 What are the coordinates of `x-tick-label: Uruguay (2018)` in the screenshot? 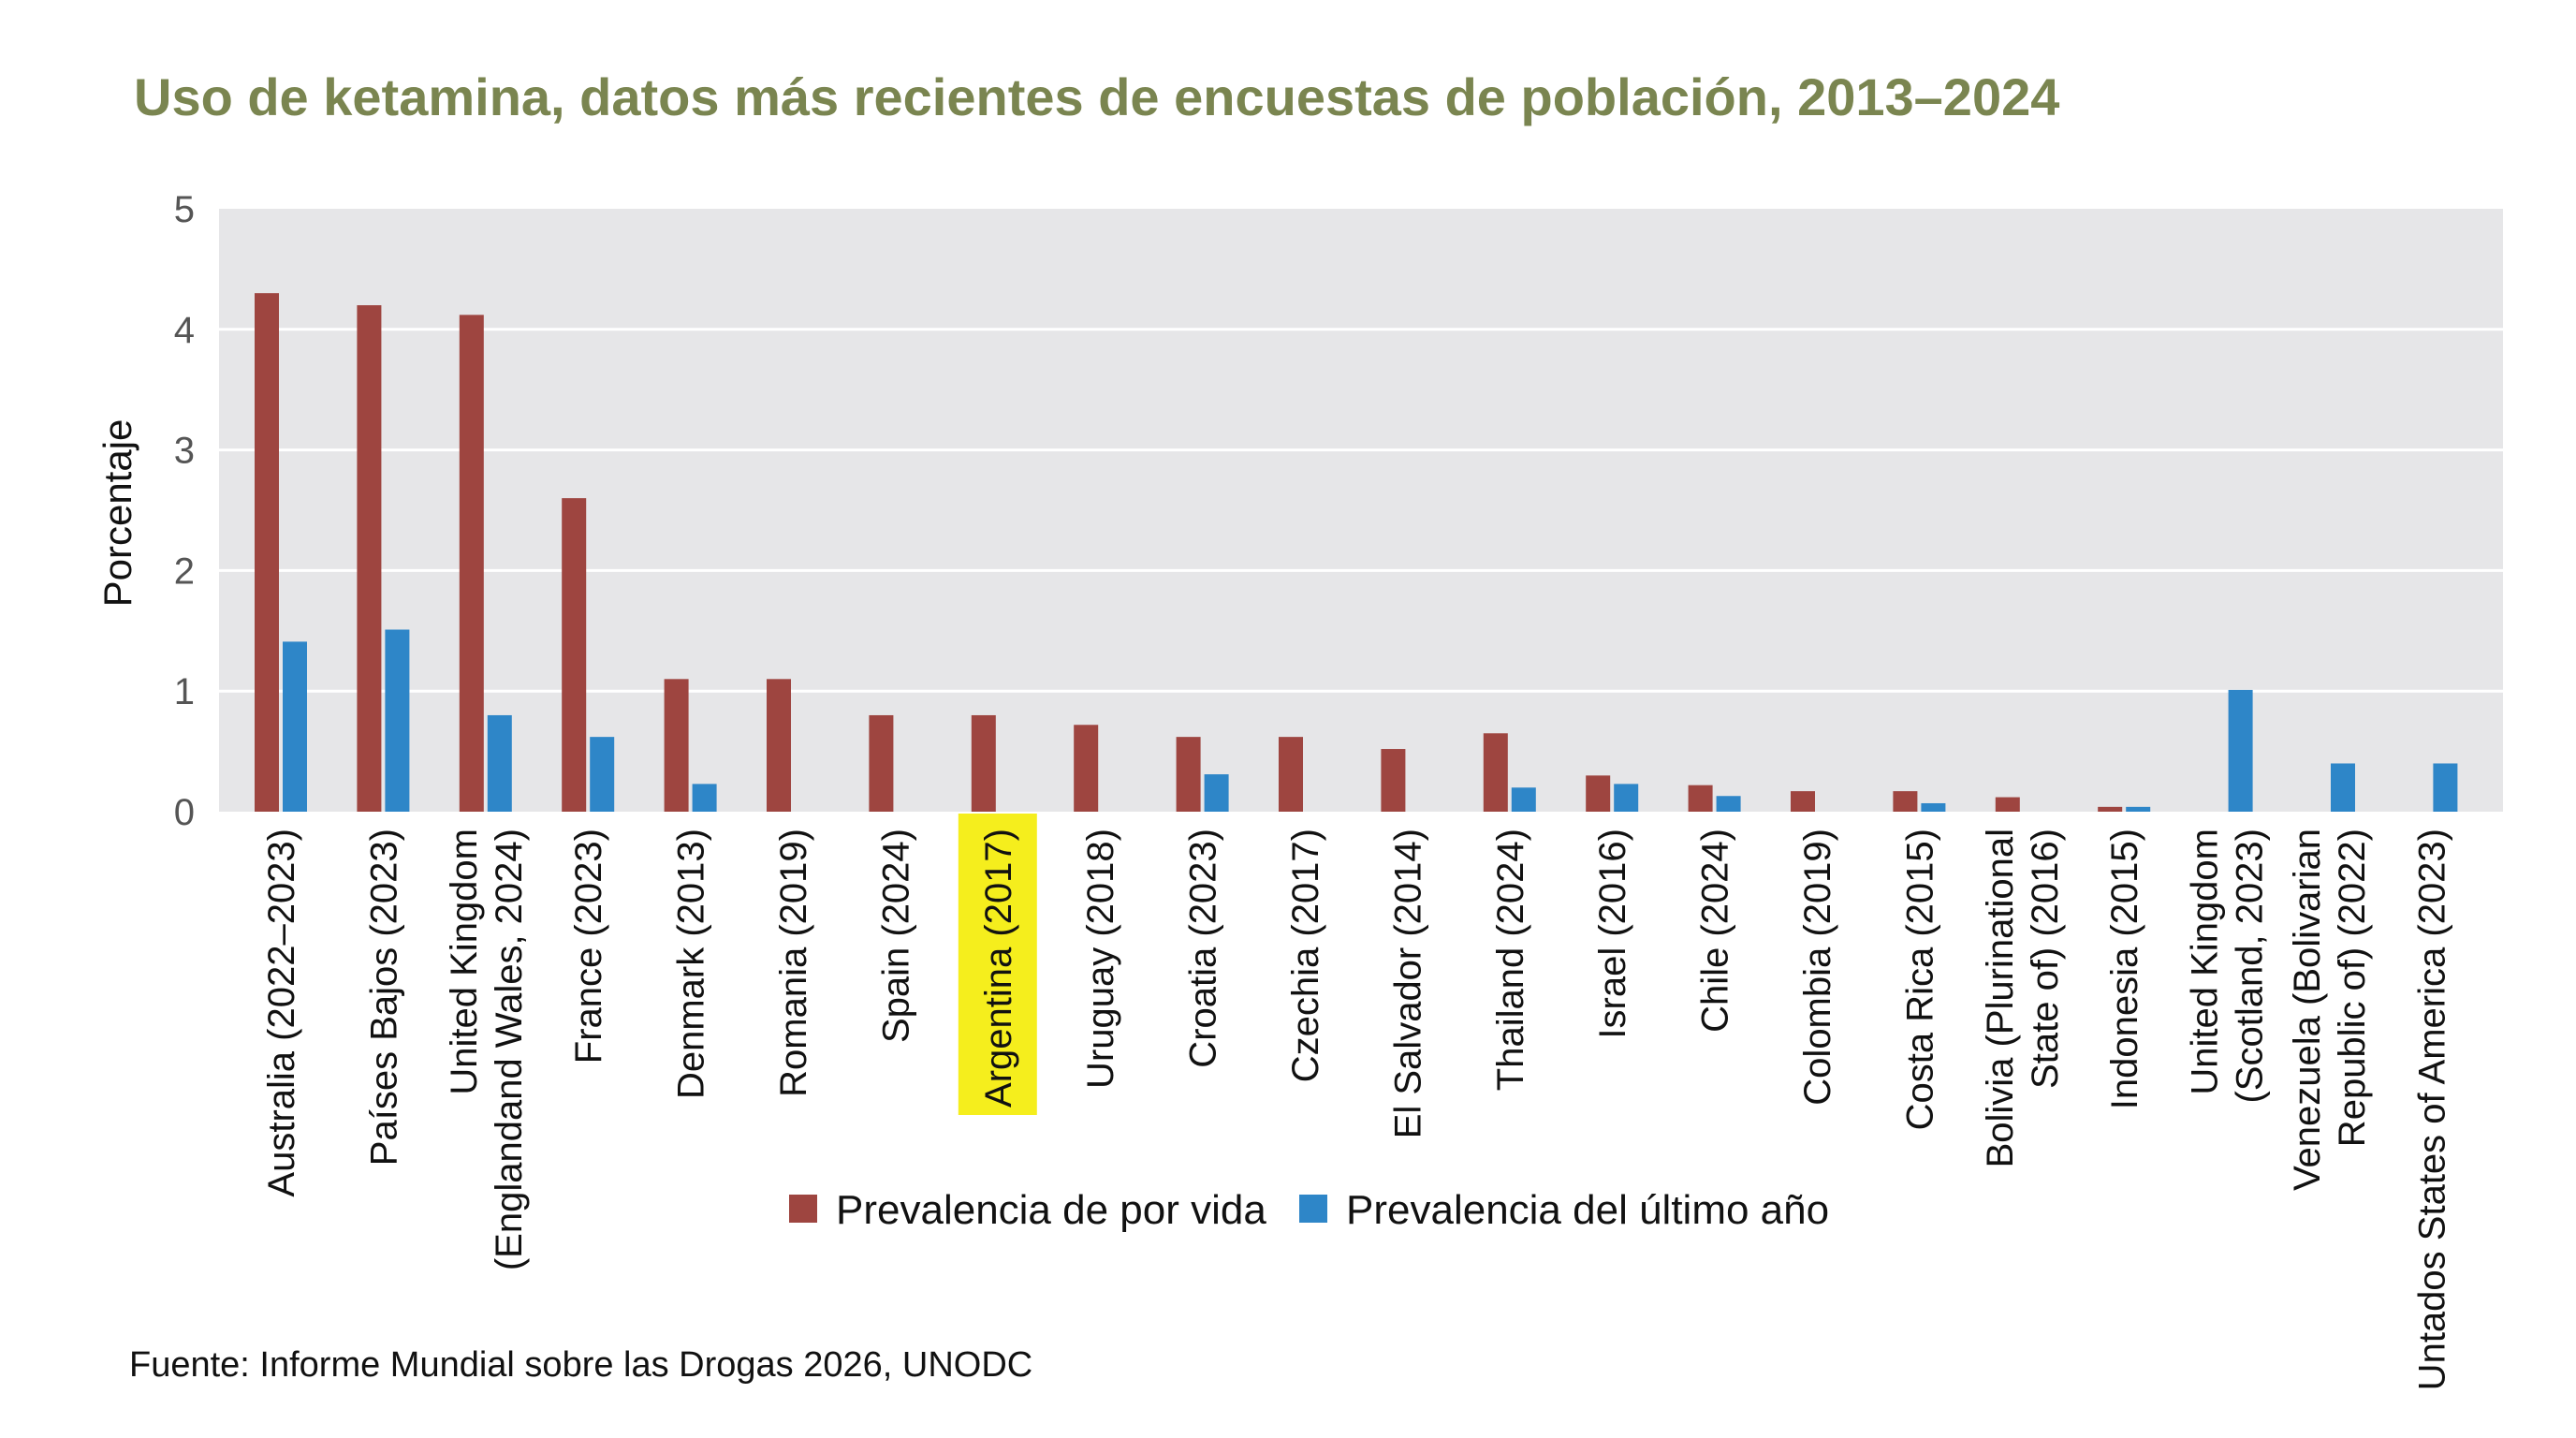 It's located at (1100, 959).